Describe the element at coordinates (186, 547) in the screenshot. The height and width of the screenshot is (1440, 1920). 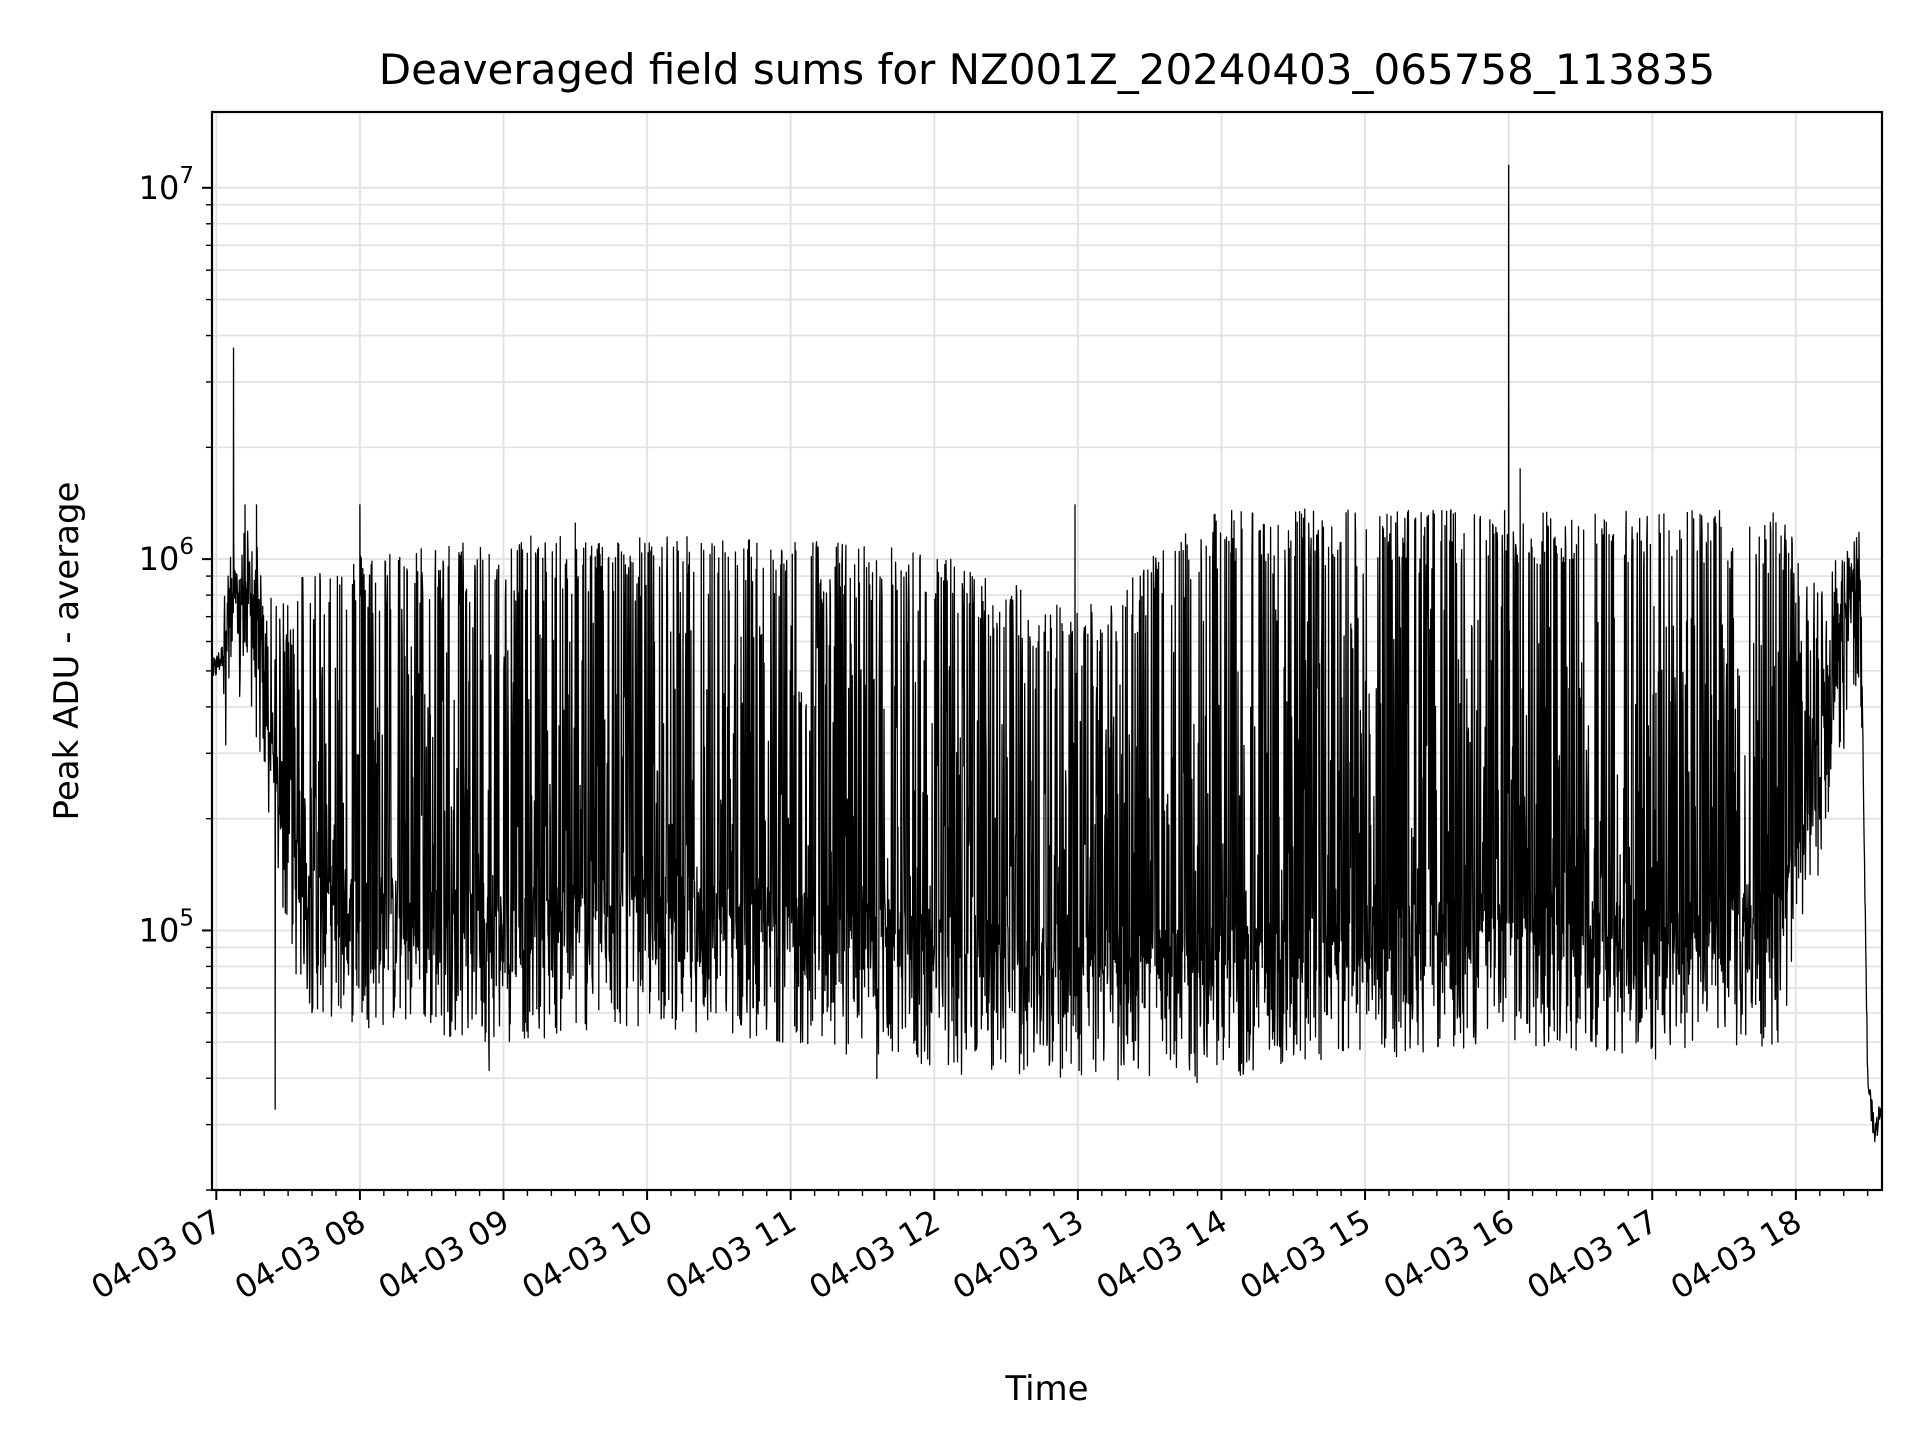
I see `y-tick-exponent: 6` at that location.